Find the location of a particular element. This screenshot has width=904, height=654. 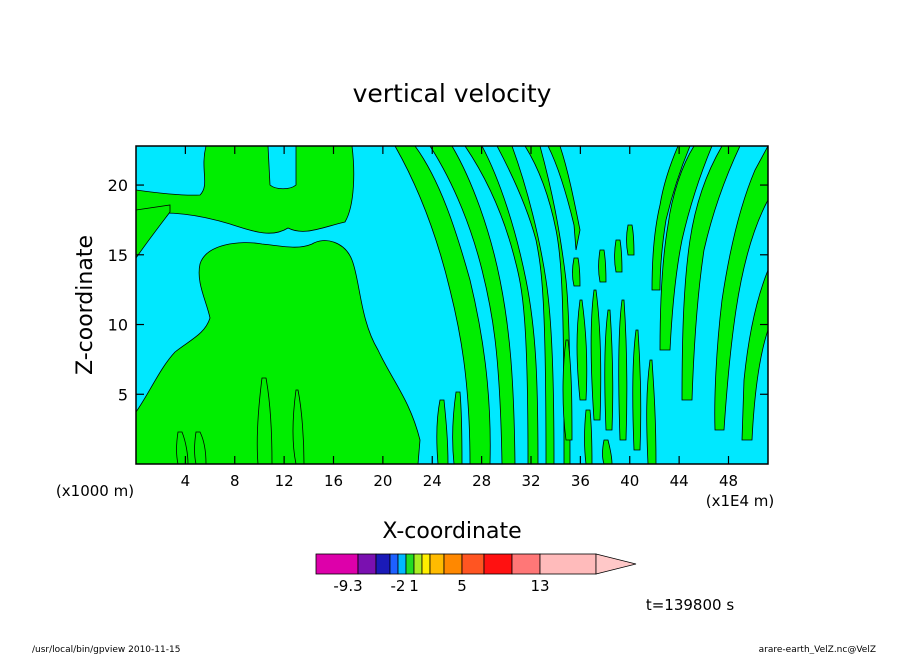

x-axis-label: X-coordinate is located at coordinates (451, 531).